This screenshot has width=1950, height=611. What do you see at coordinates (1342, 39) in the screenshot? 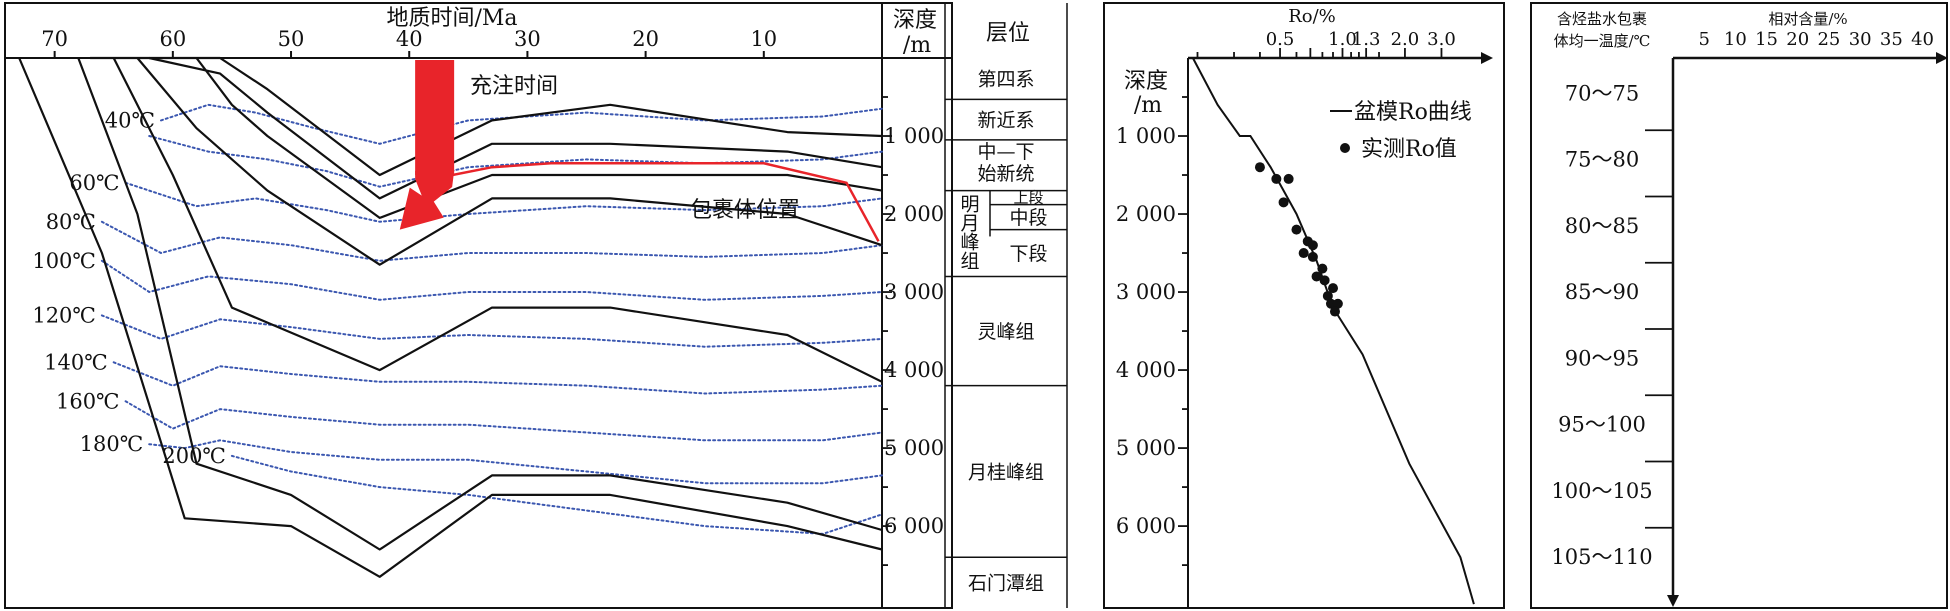
I see `ro-tick-label: 1.0` at bounding box center [1342, 39].